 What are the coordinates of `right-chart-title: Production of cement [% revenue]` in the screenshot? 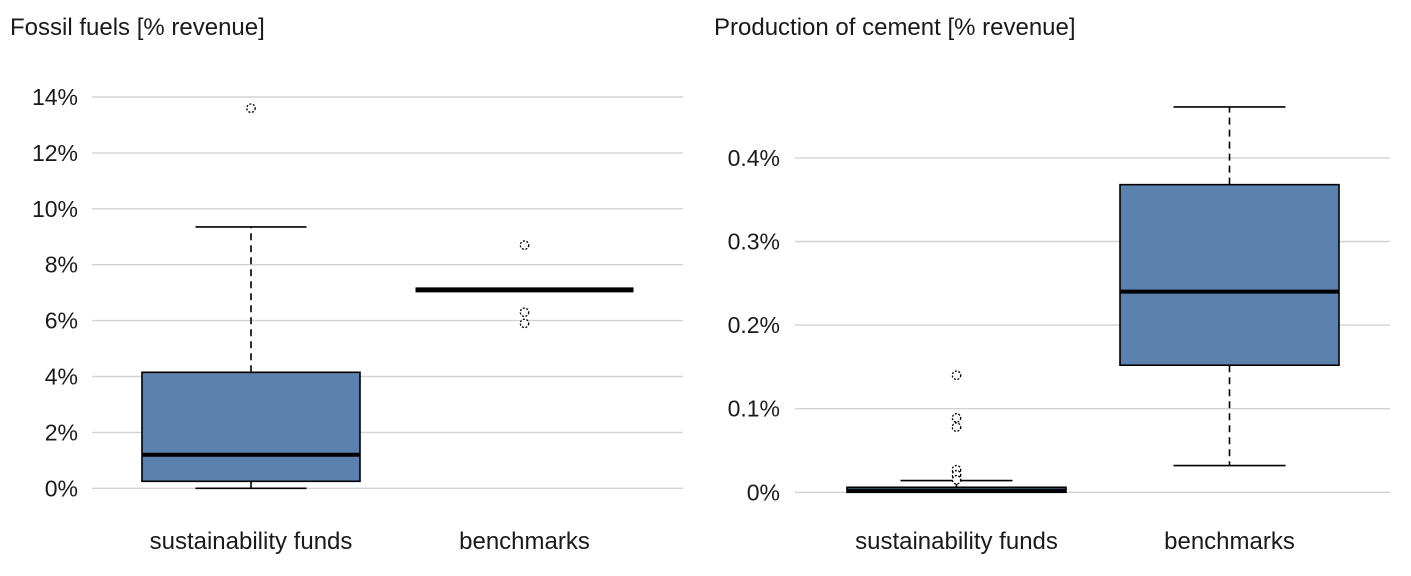 It's located at (895, 27).